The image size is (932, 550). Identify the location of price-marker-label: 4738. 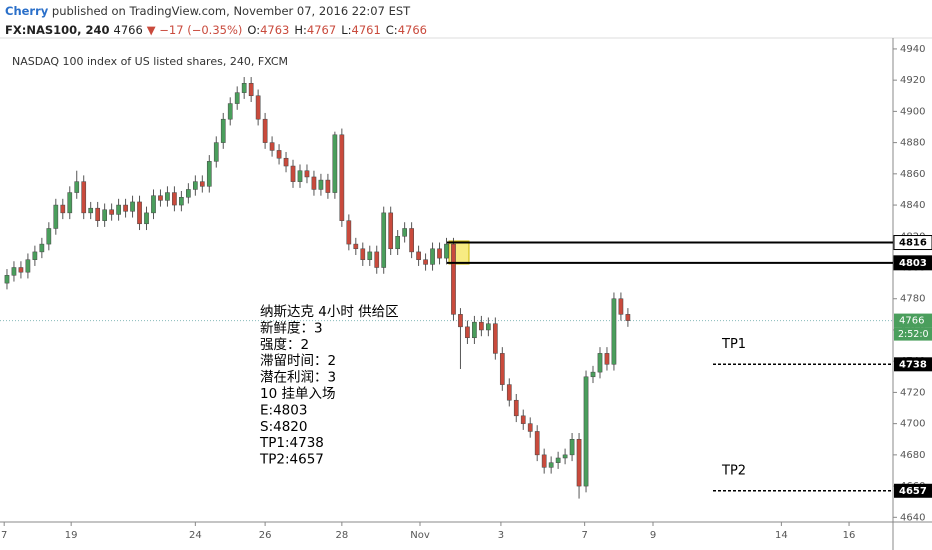
(913, 364).